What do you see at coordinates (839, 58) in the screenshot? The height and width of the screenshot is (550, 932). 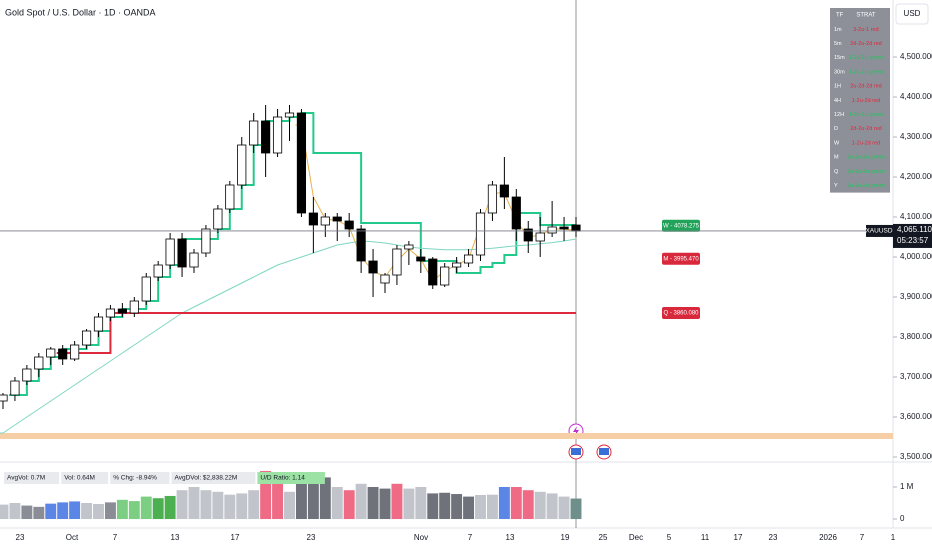 I see `table-tf: 15m` at bounding box center [839, 58].